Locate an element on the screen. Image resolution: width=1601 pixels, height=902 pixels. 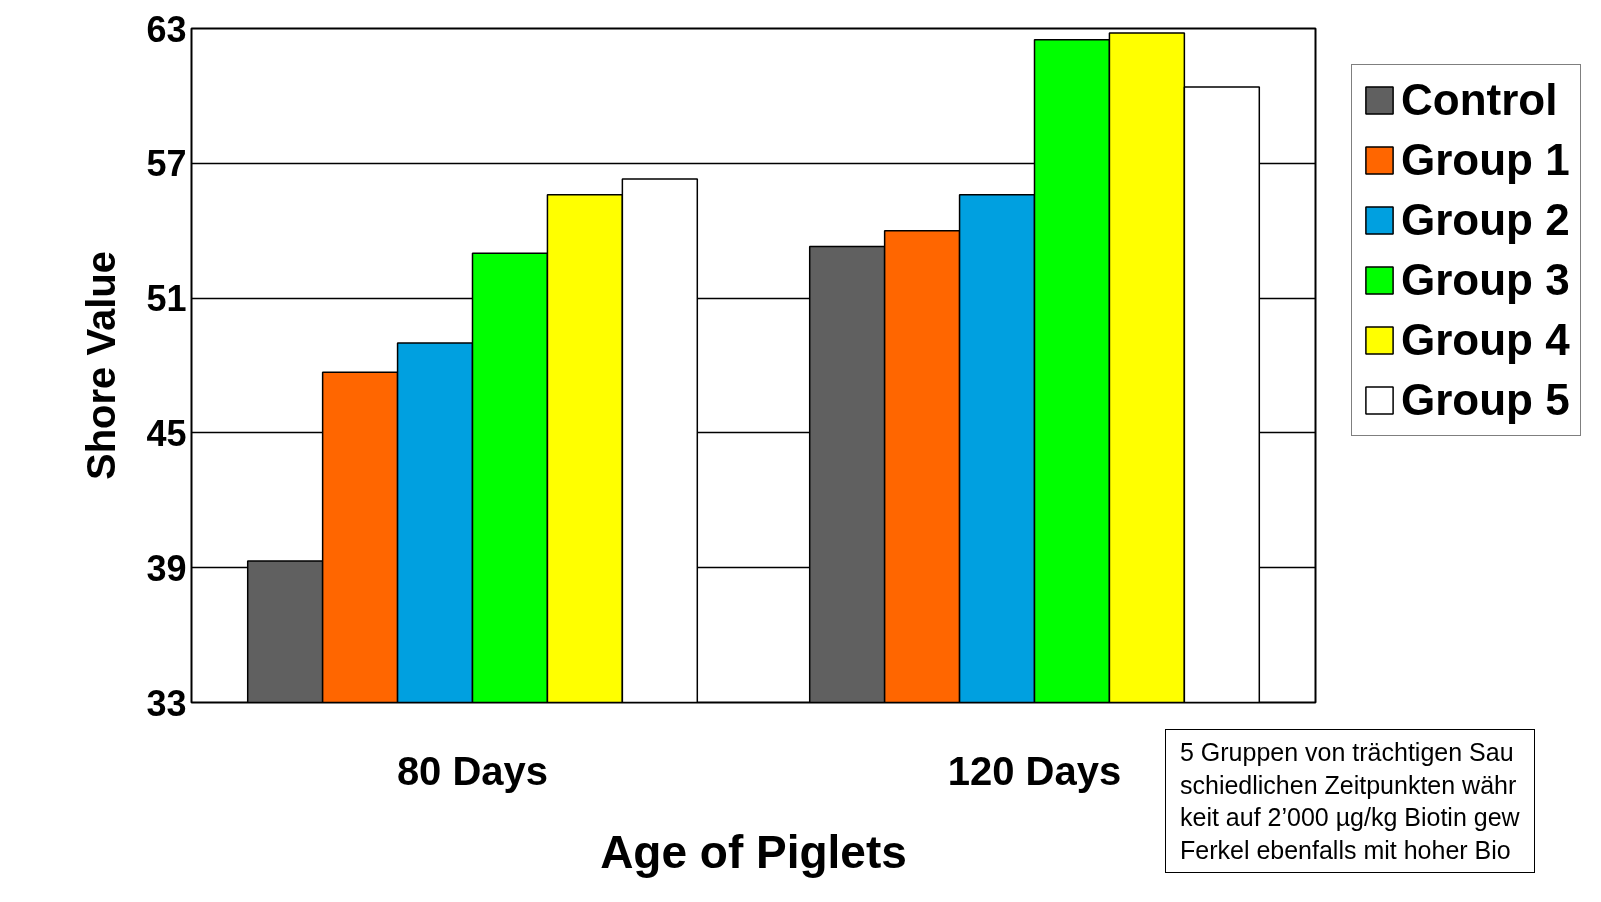
y-axis-title: Shore Value is located at coordinates (101, 365).